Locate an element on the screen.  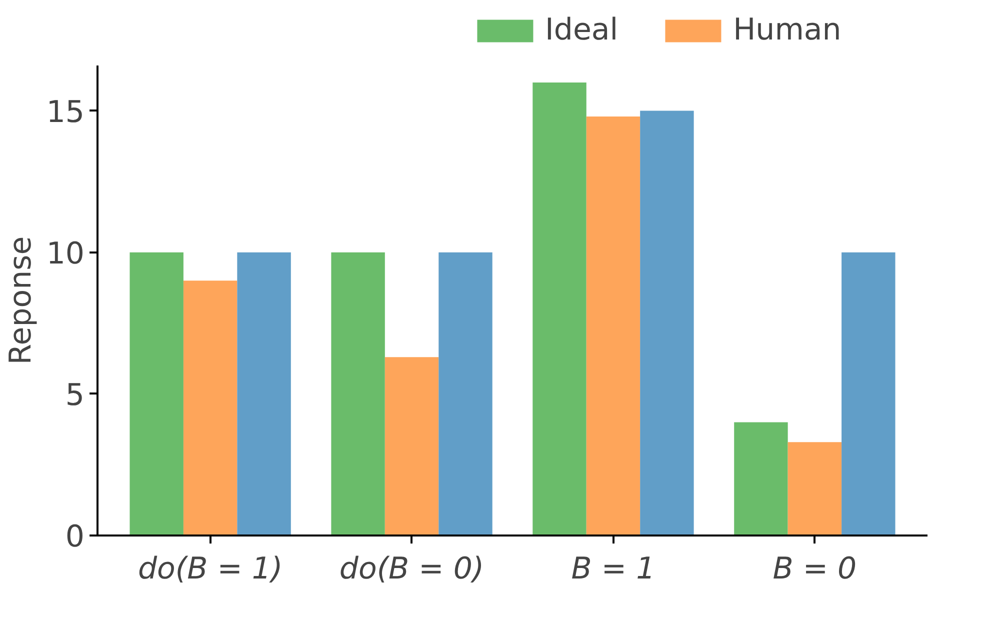
y-tick-label: 10 is located at coordinates (65, 254).